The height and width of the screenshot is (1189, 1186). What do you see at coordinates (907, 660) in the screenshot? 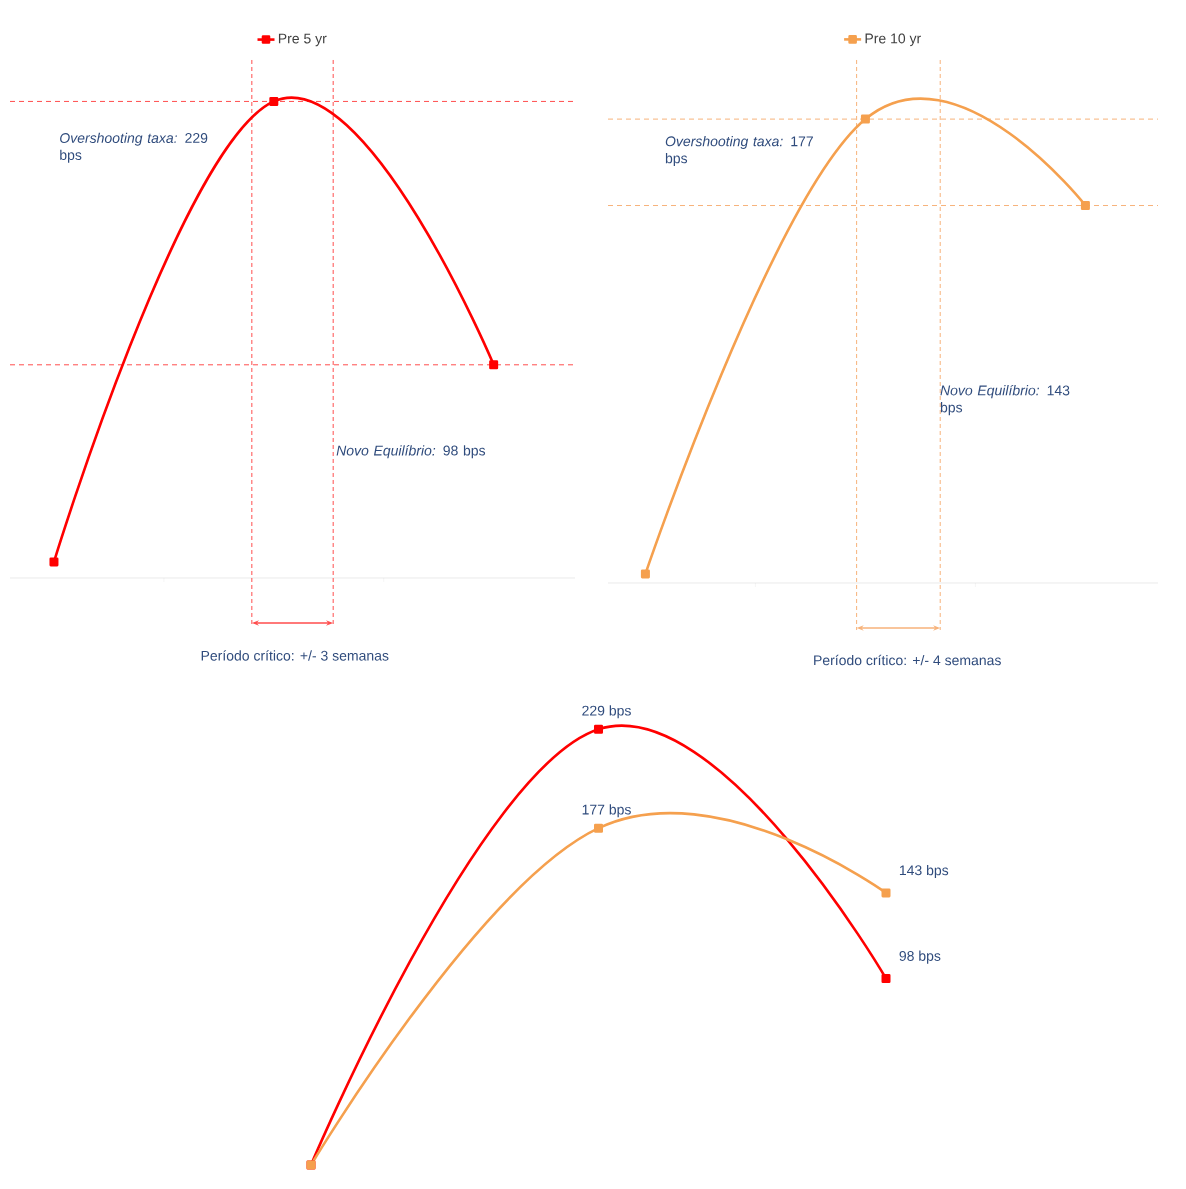
I see `text: Período crítico: +/- 4 semanas` at bounding box center [907, 660].